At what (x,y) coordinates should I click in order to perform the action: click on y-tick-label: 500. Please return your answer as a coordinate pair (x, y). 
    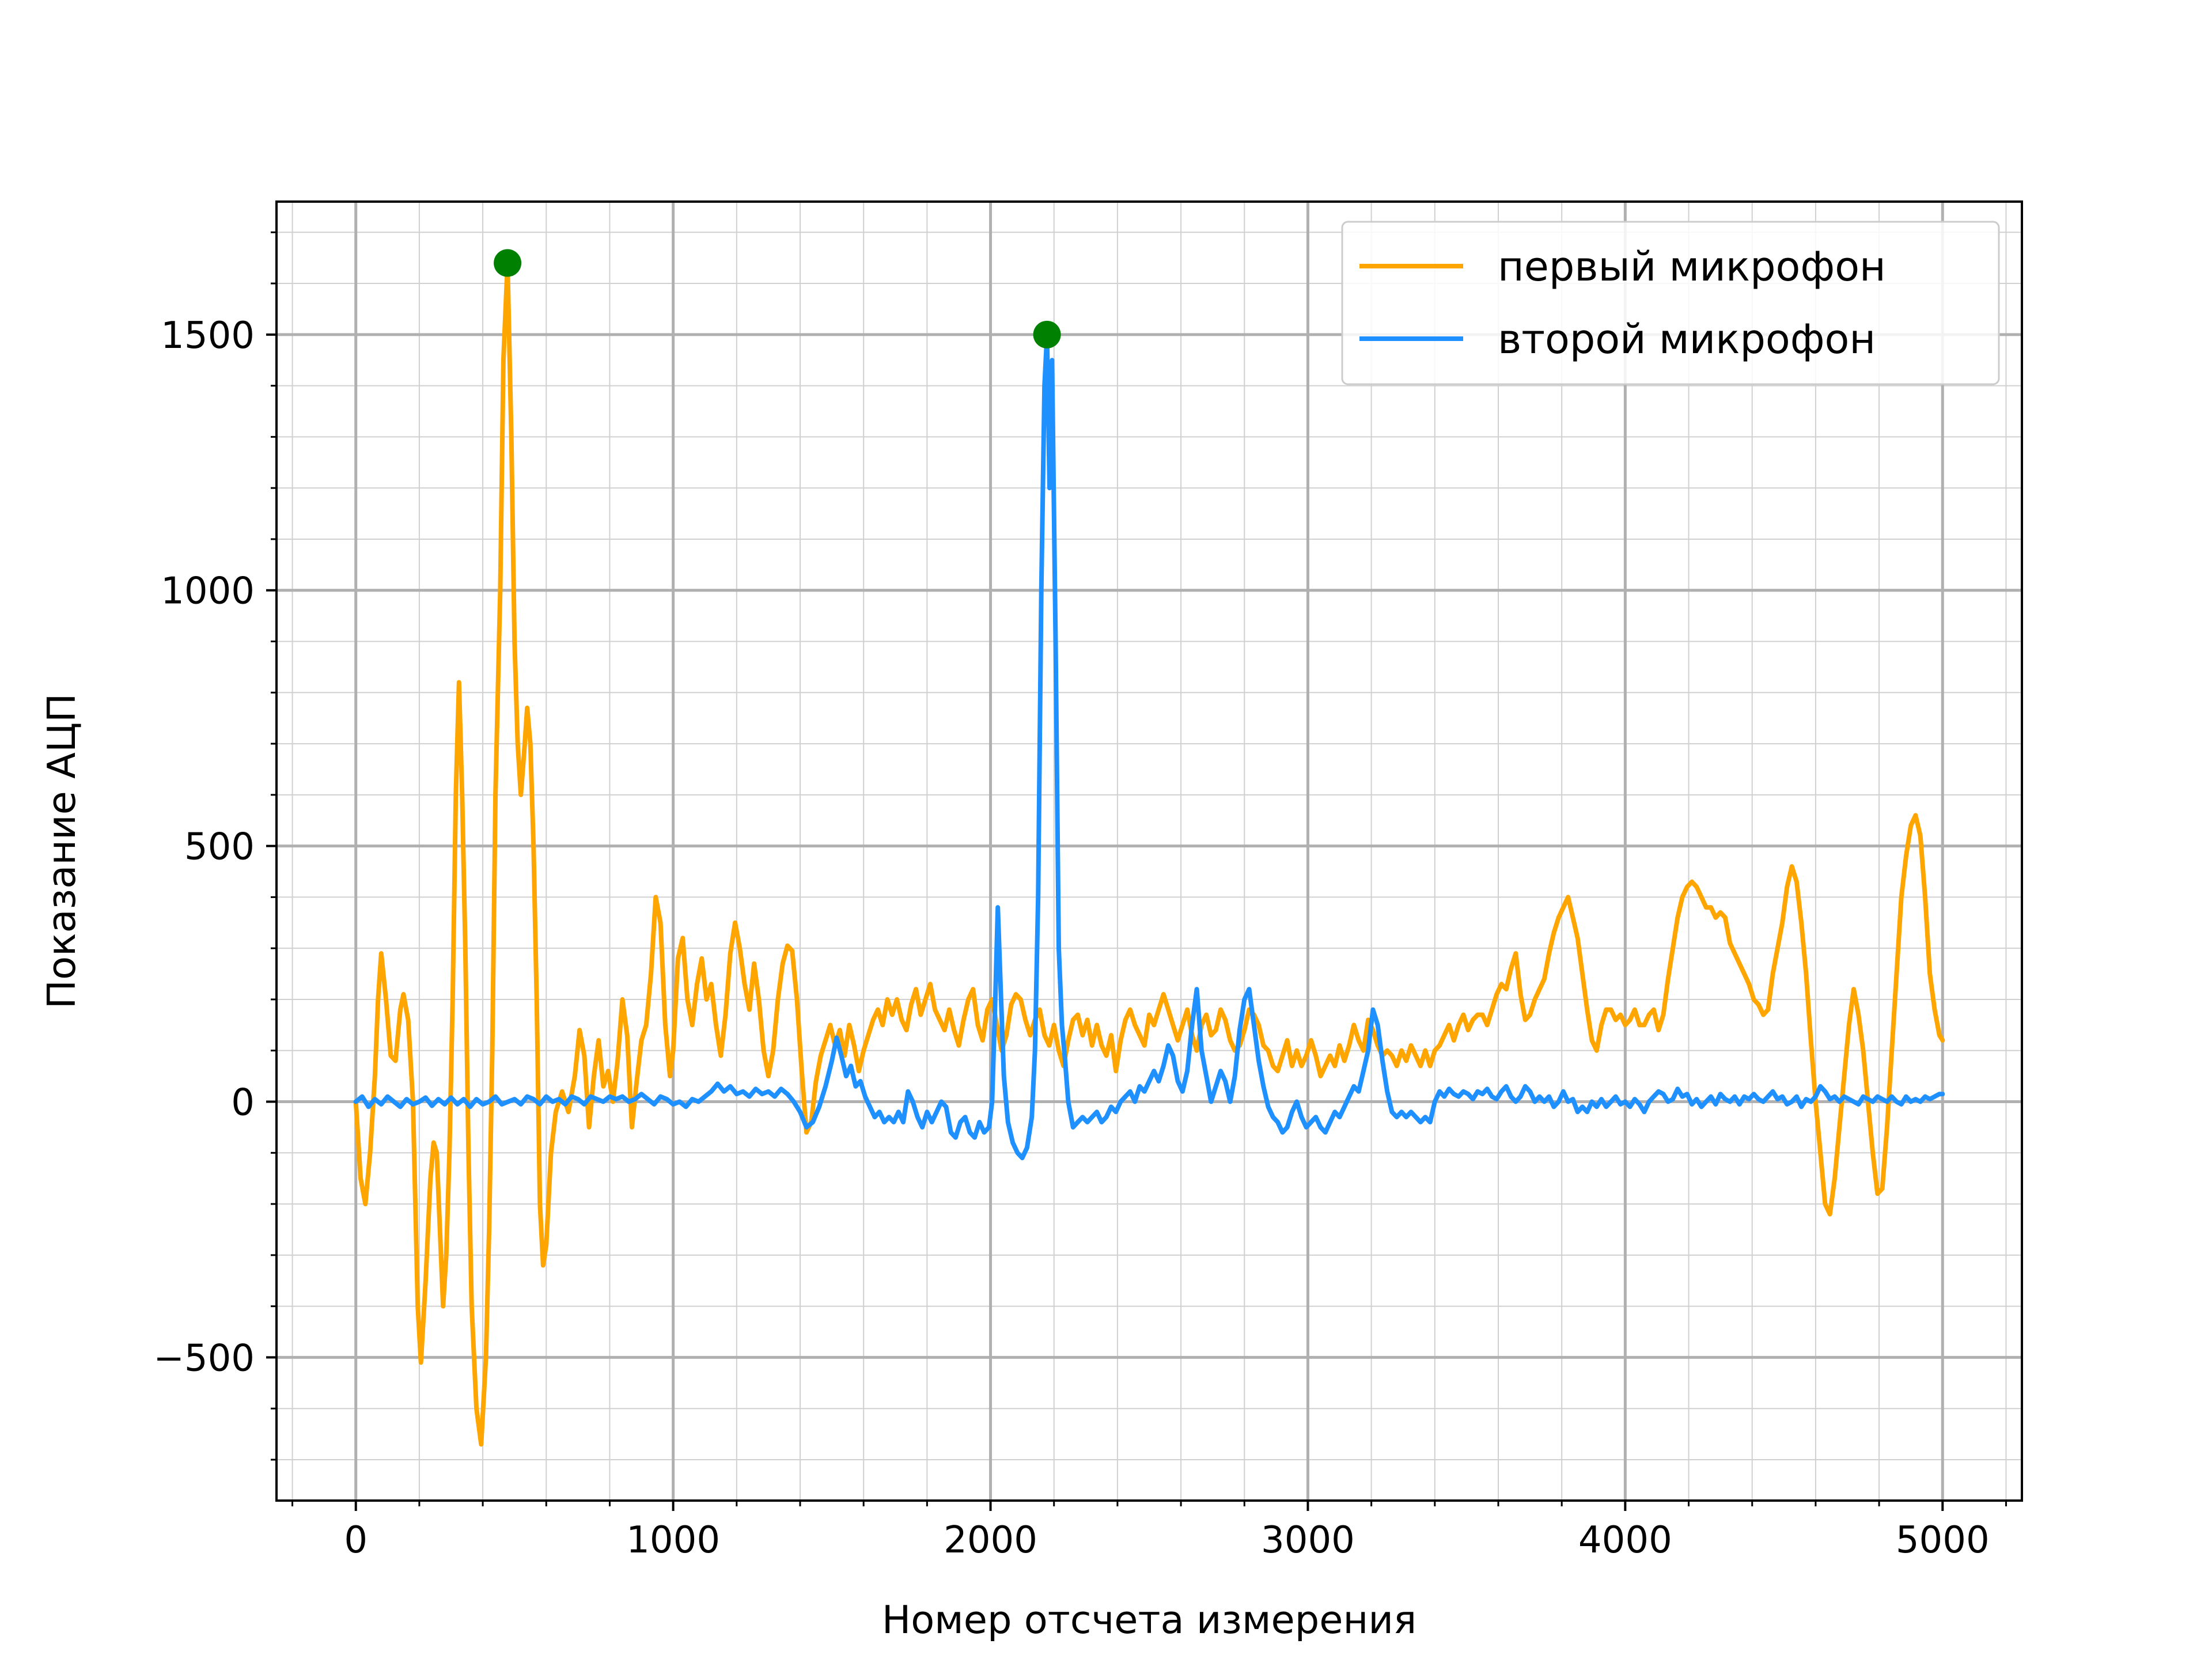
    Looking at the image, I should click on (219, 847).